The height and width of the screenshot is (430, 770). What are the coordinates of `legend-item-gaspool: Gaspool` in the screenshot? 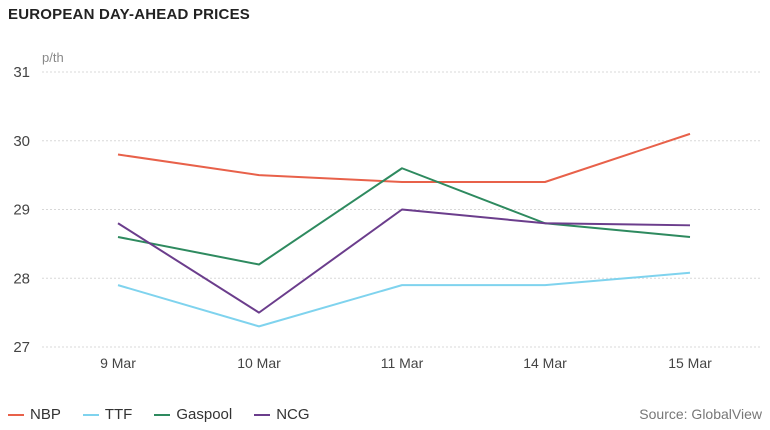 It's located at (193, 414).